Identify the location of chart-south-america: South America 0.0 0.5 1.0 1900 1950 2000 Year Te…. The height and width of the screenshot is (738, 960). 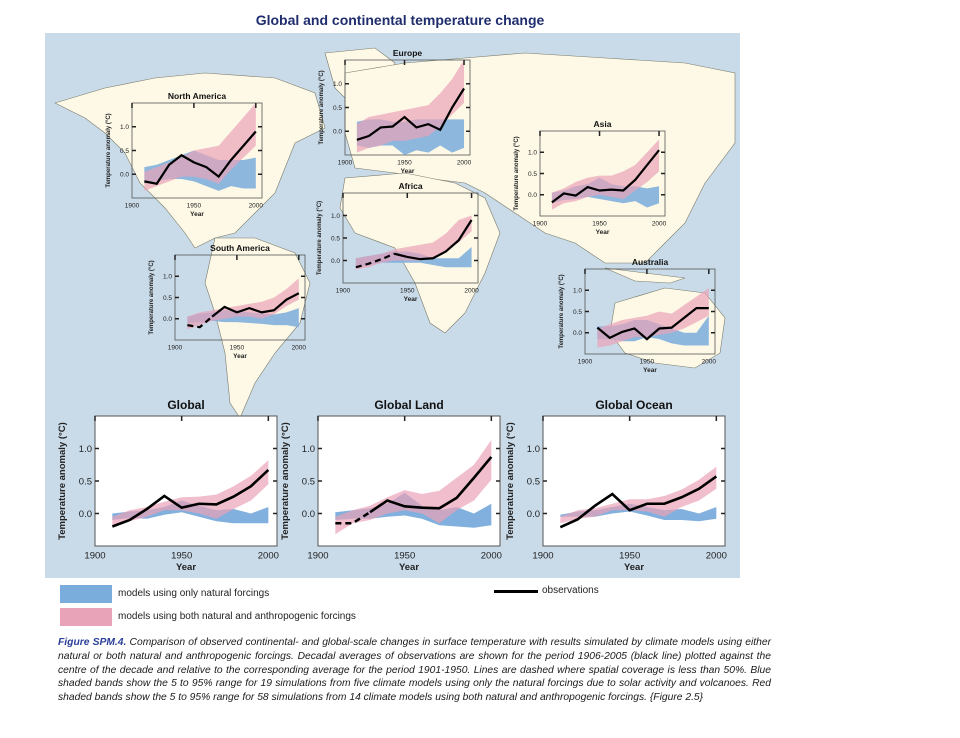
(227, 301).